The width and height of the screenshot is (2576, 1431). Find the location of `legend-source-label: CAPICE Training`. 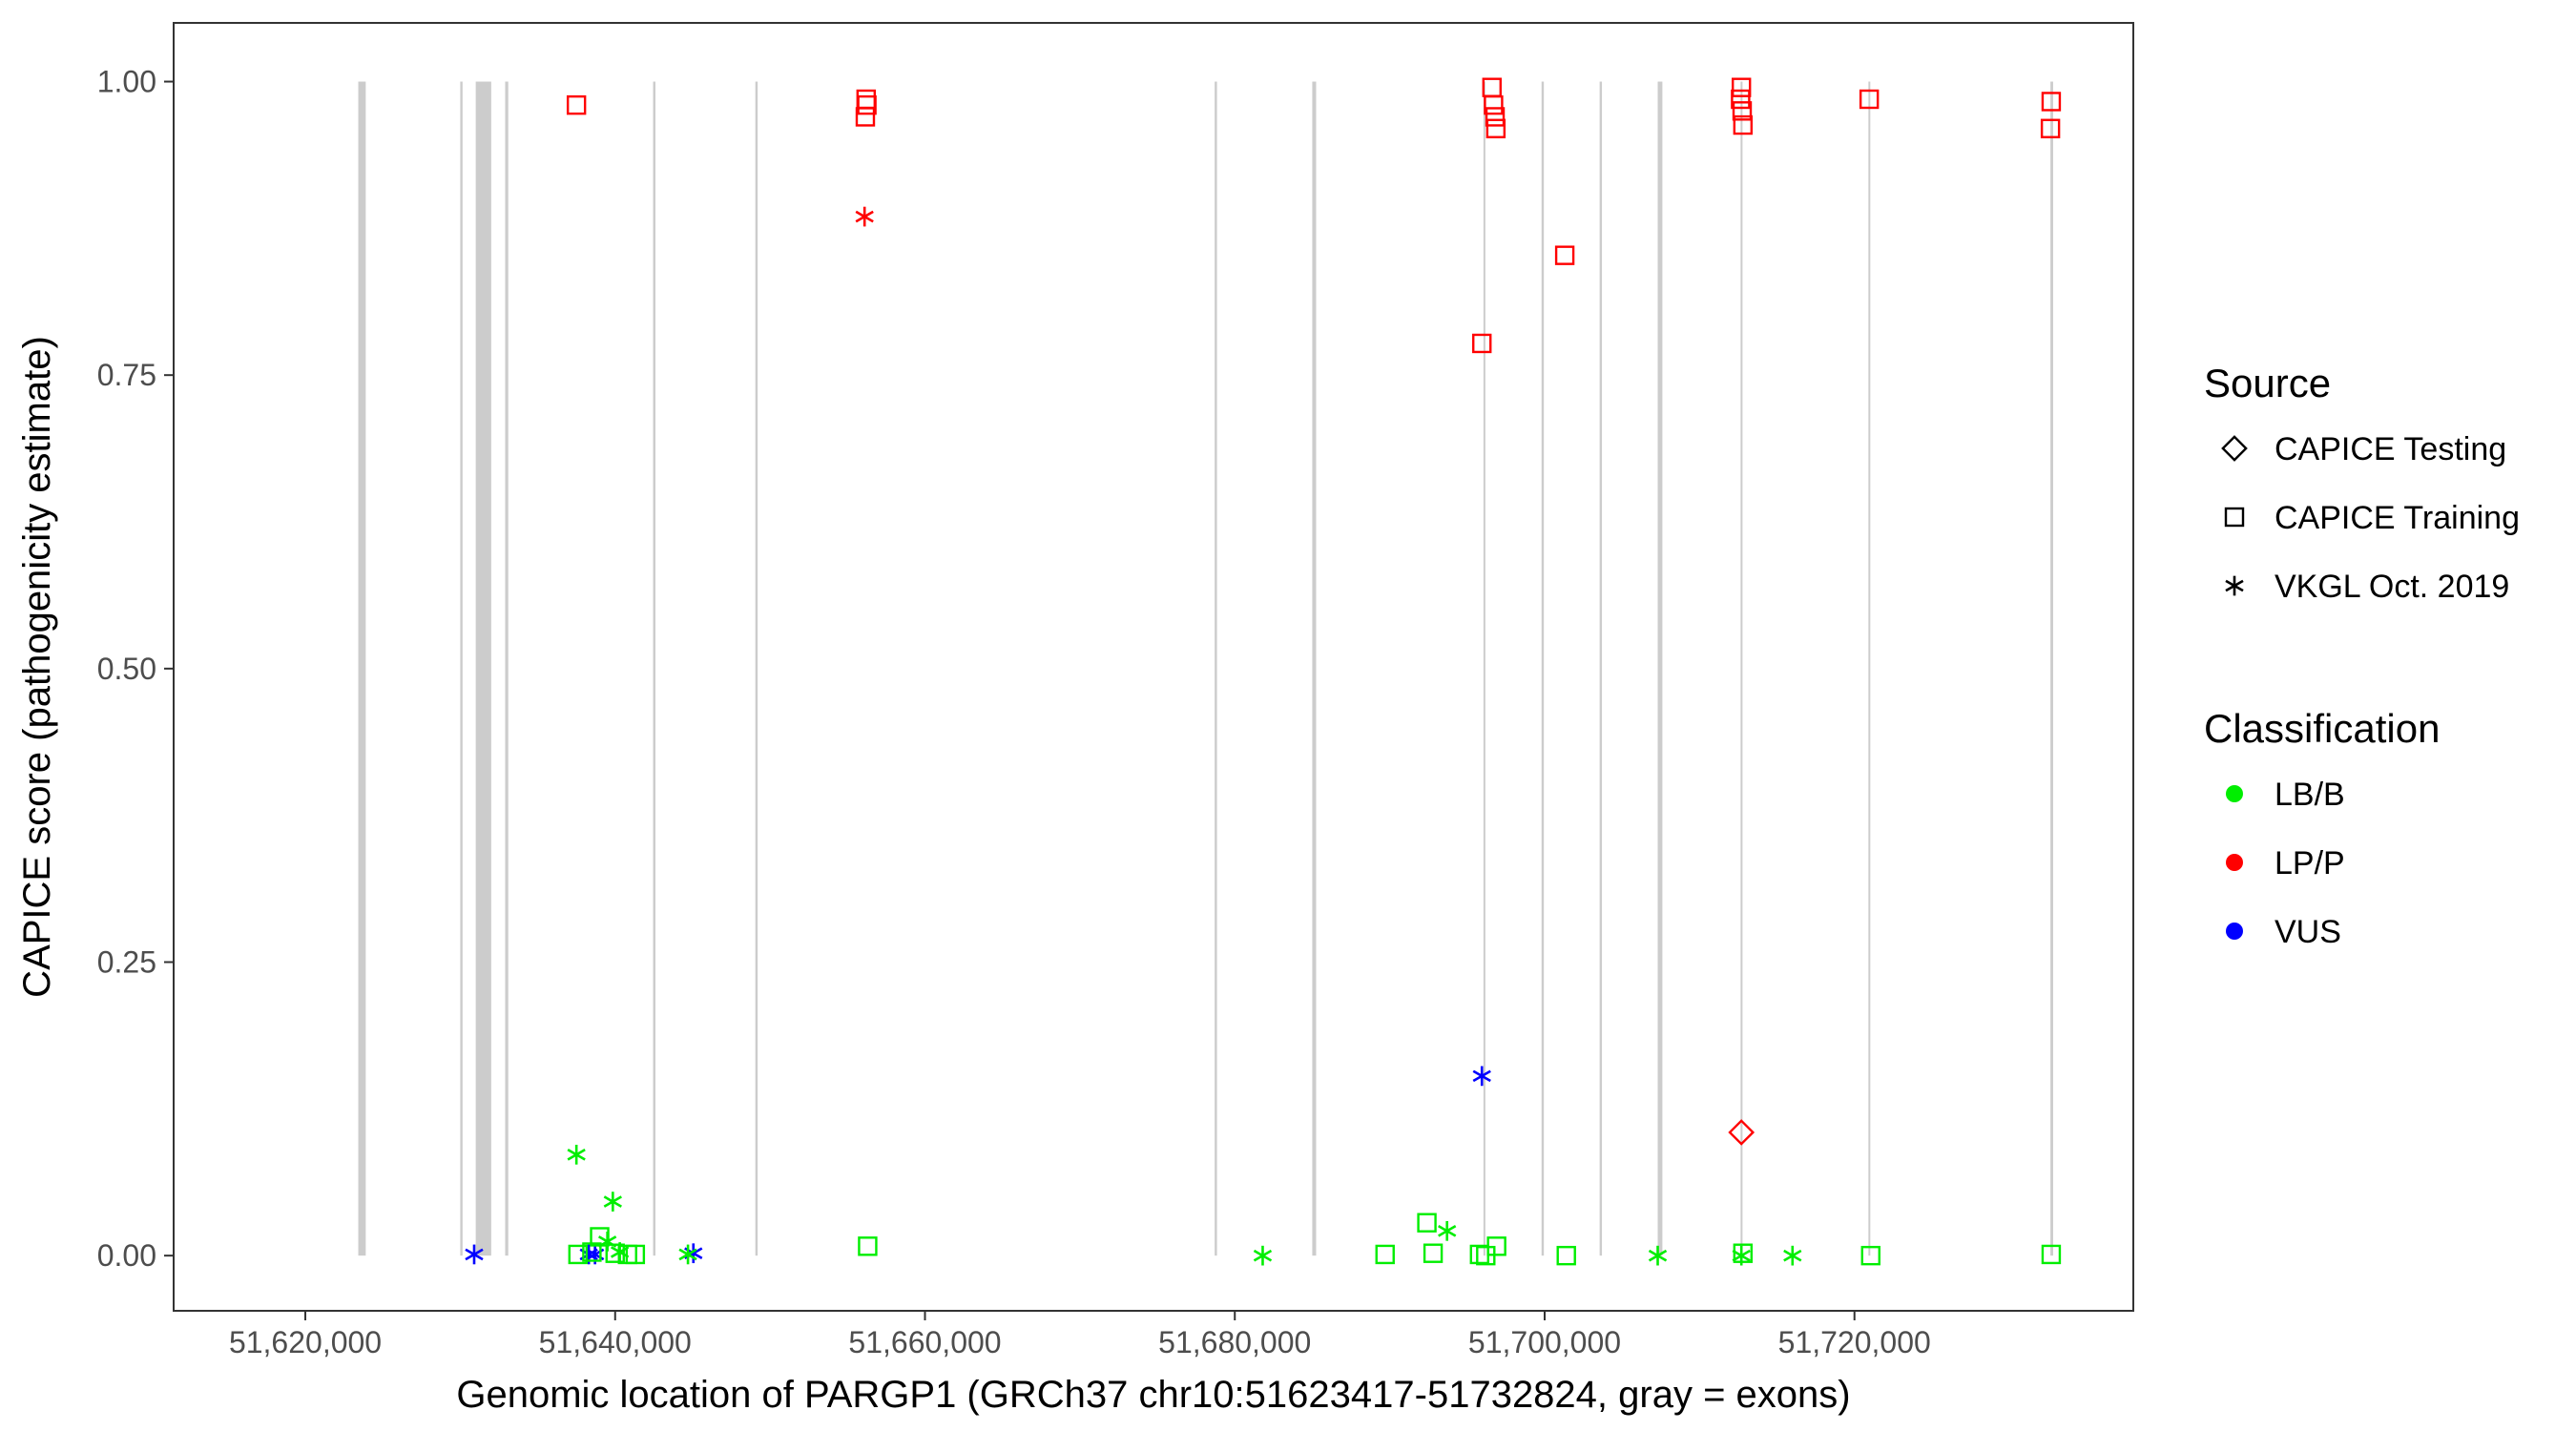

legend-source-label: CAPICE Training is located at coordinates (2397, 518).